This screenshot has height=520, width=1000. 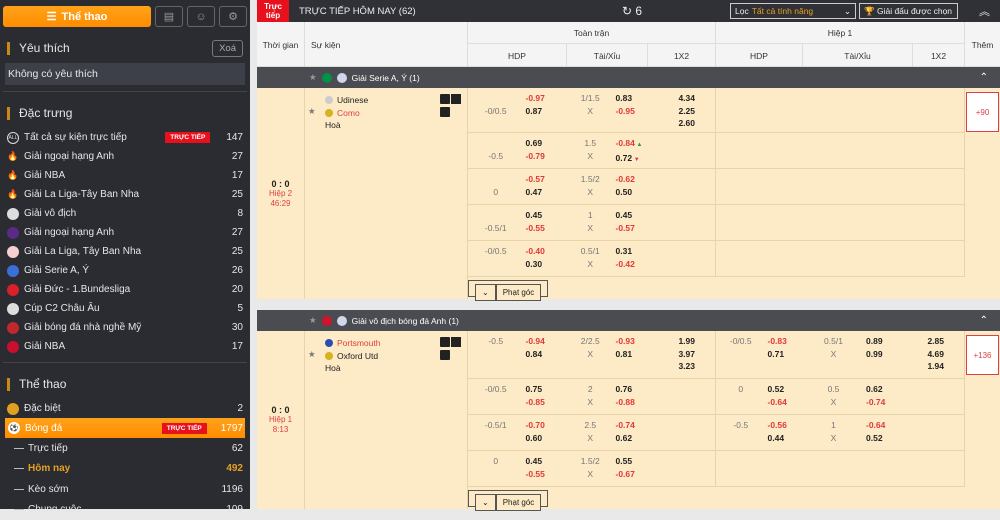 What do you see at coordinates (628, 158) in the screenshot?
I see `odds-value: 0.72 ▼` at bounding box center [628, 158].